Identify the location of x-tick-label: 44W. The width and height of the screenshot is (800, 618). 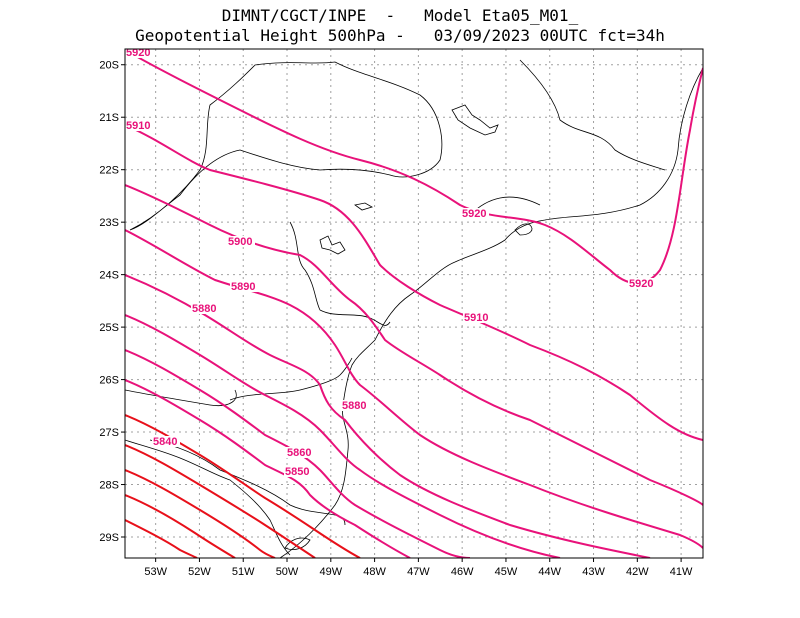
(549, 572).